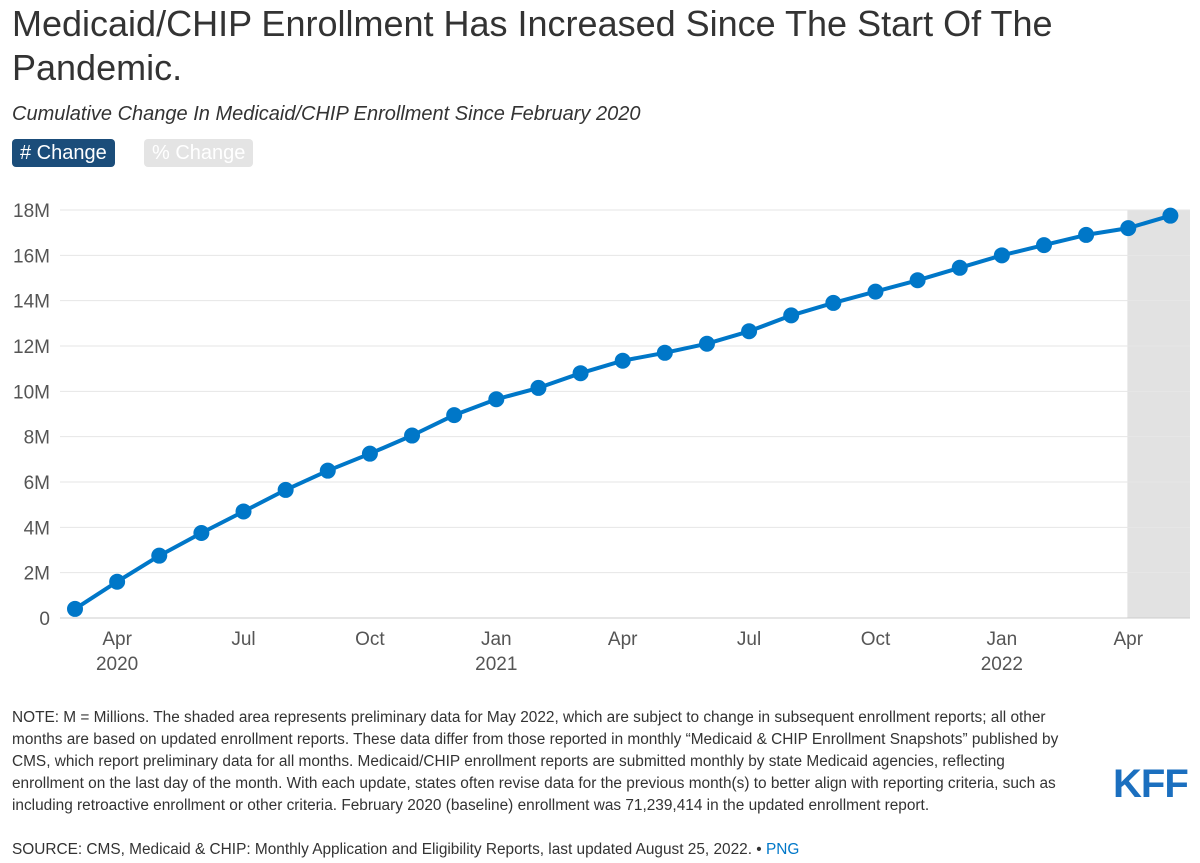 This screenshot has width=1200, height=863. I want to click on y-tick-label: 2M, so click(37, 574).